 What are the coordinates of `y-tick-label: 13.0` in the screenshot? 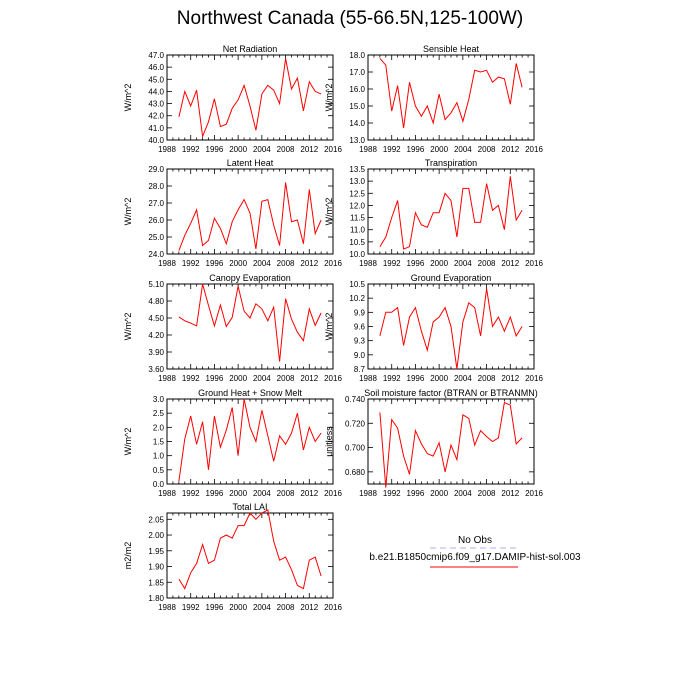 It's located at (357, 140).